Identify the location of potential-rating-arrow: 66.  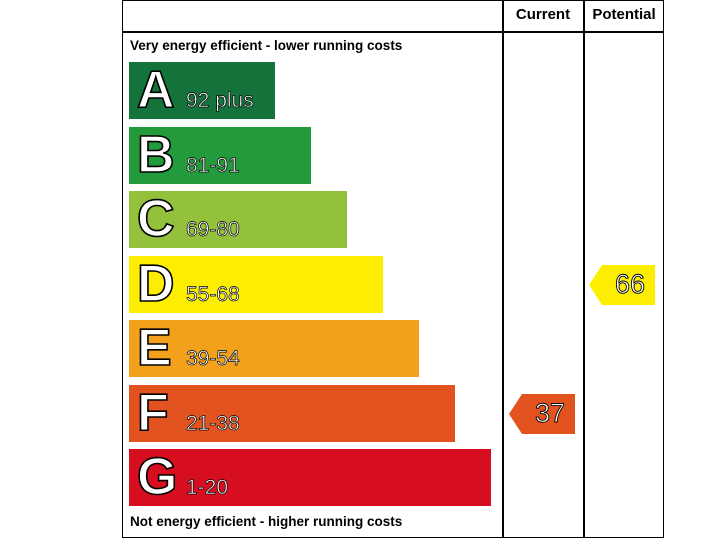
(622, 284).